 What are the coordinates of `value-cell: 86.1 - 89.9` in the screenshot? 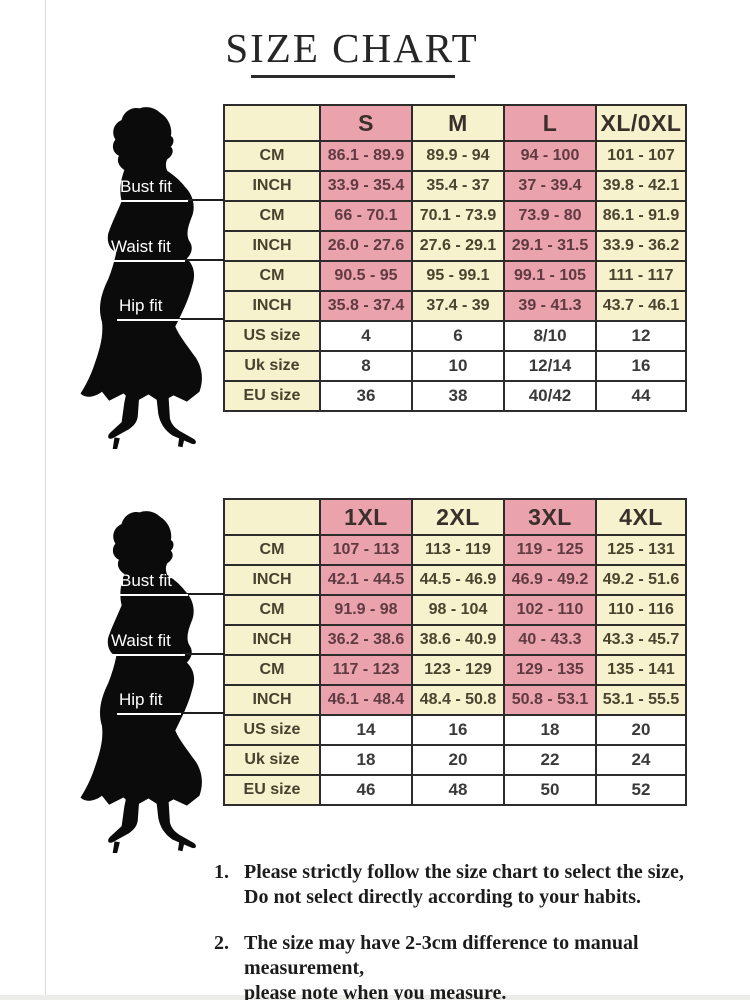 It's located at (366, 156).